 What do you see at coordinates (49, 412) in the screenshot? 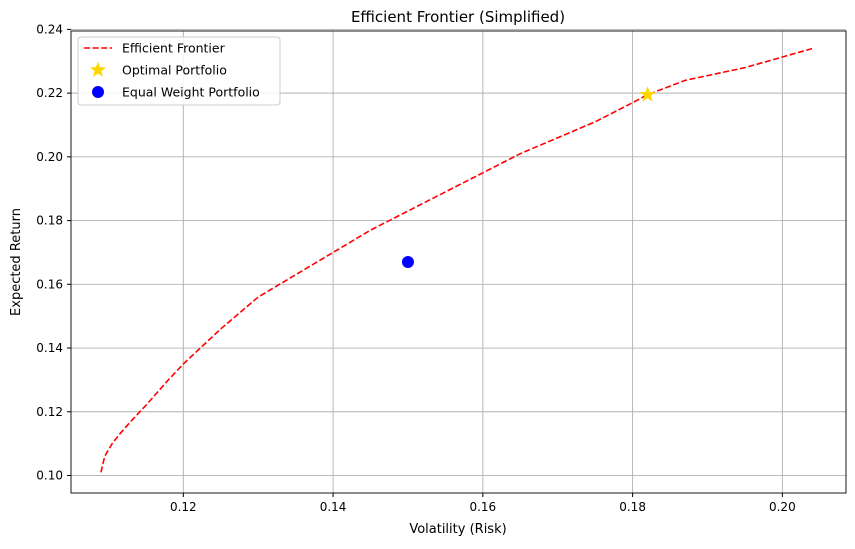
I see `y-tick-label: 0.12` at bounding box center [49, 412].